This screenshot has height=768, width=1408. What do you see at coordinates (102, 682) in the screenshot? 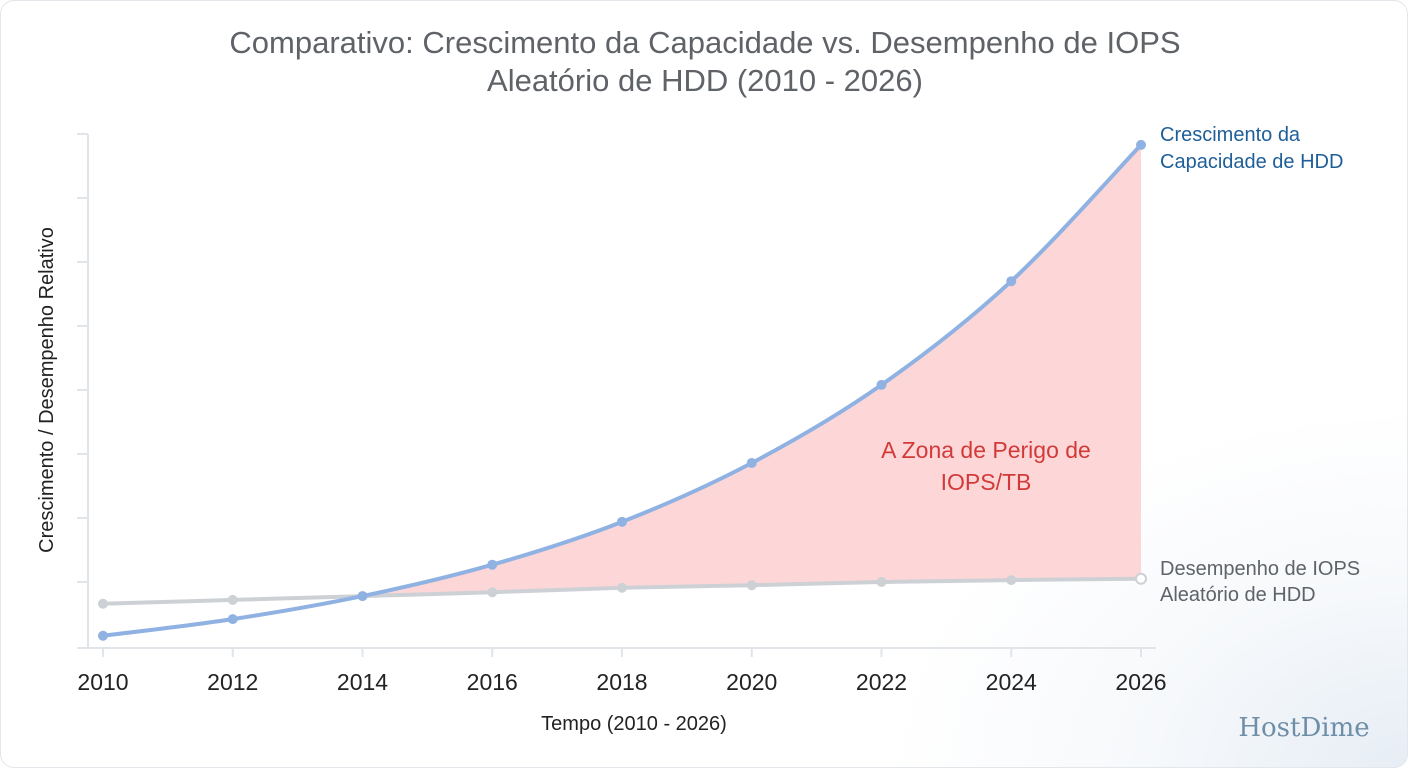
I see `x-tick-label: 2010` at bounding box center [102, 682].